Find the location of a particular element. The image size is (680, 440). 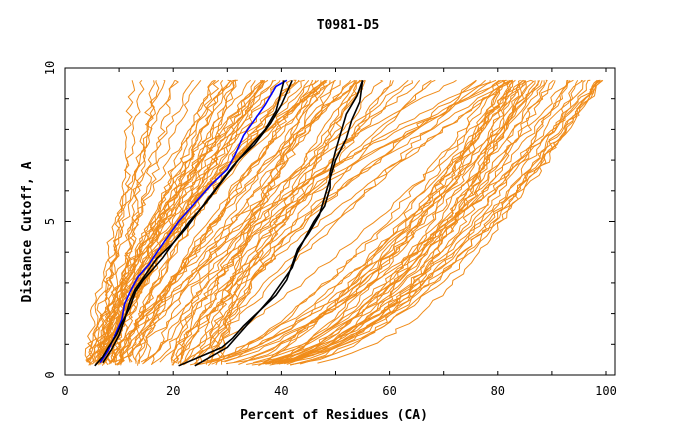

x-tick-label: 0 is located at coordinates (64, 391).